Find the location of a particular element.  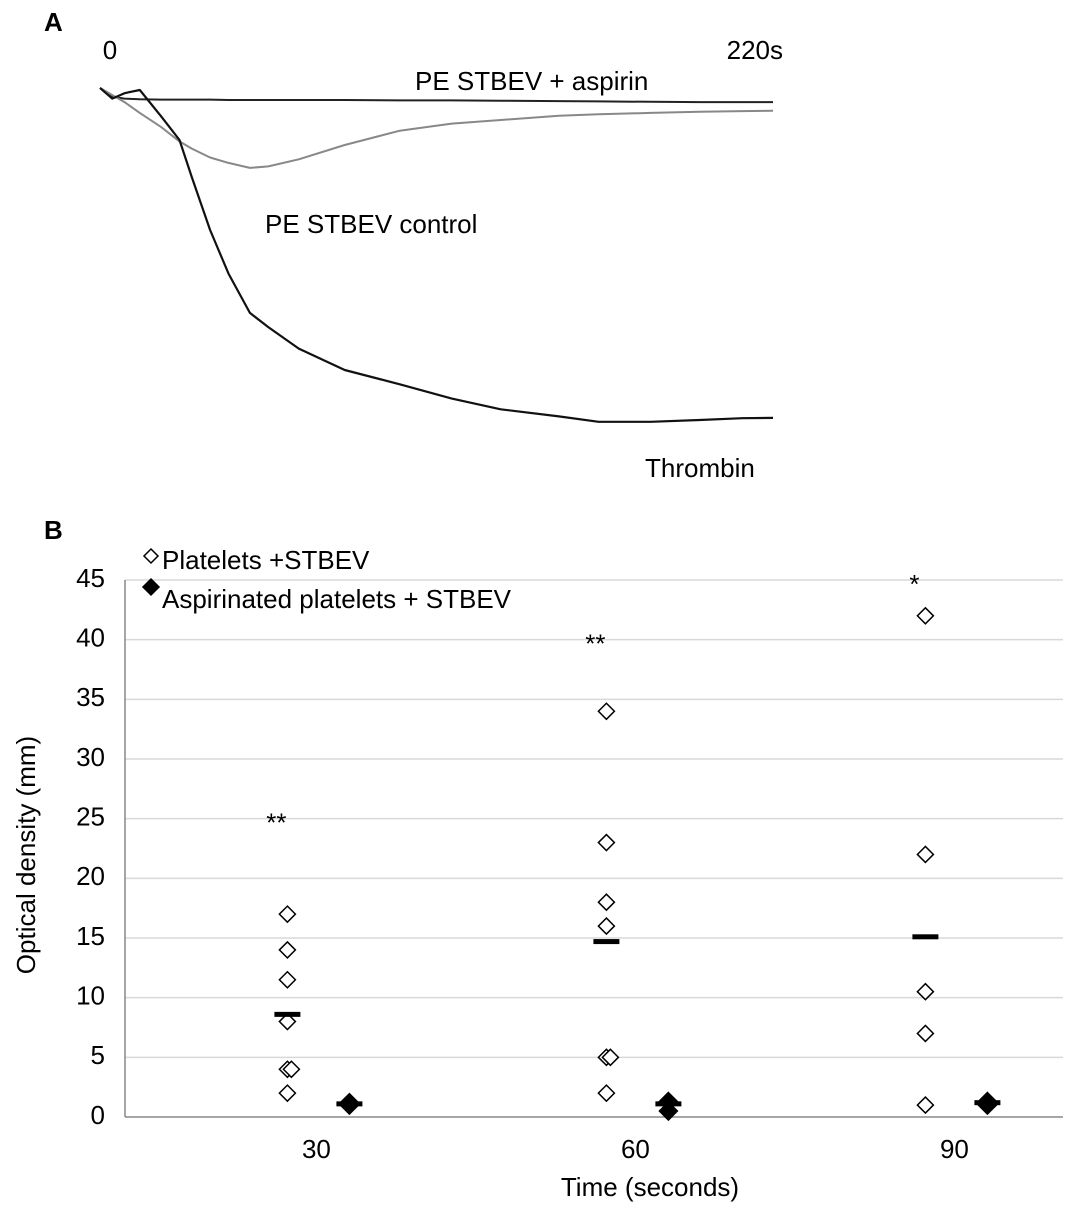

x-tick-label: 90 is located at coordinates (954, 1149).